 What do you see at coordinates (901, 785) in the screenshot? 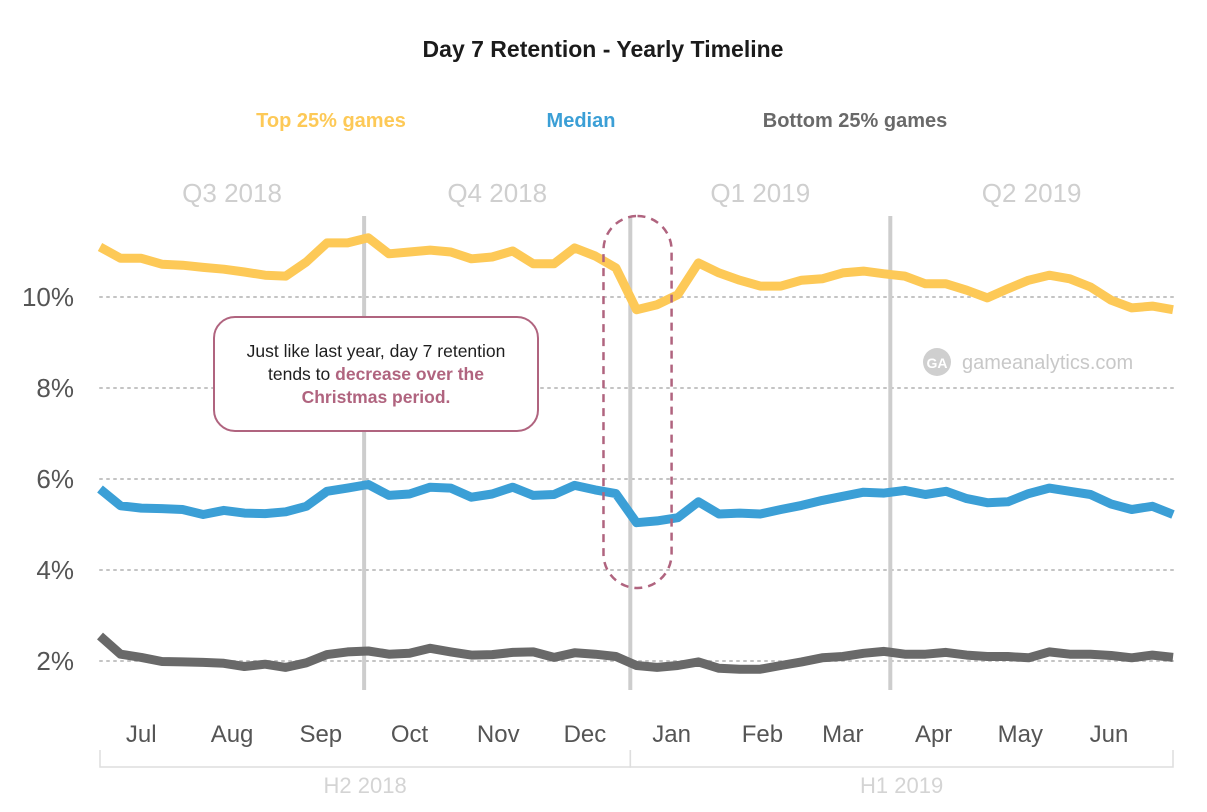
I see `half-label: H1 2019` at bounding box center [901, 785].